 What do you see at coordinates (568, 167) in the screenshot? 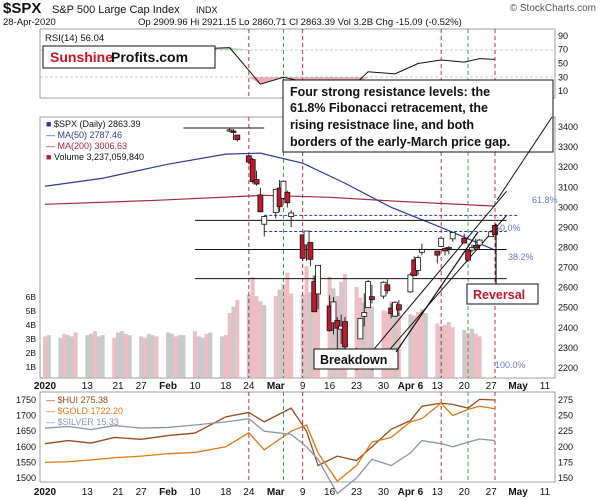
I see `price-y-tick: 3200` at bounding box center [568, 167].